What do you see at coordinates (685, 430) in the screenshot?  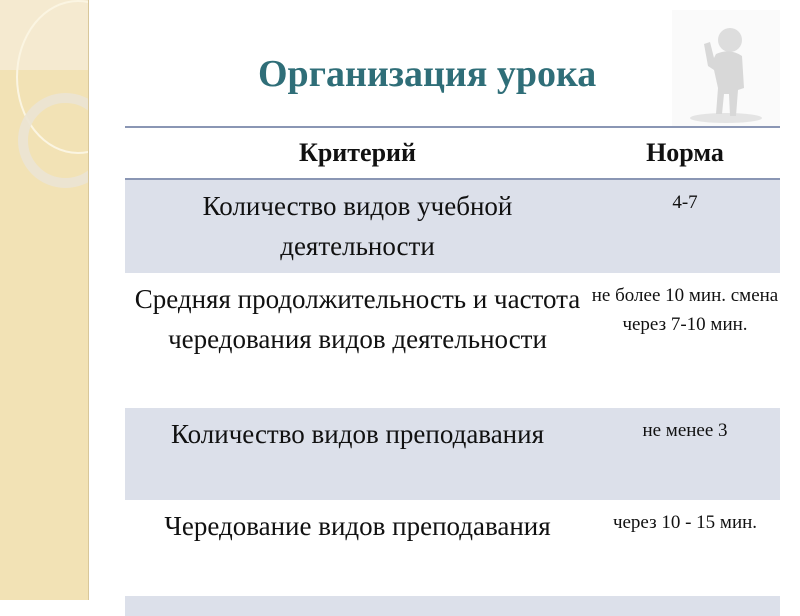 I see `norm-cell: не менее 3` at bounding box center [685, 430].